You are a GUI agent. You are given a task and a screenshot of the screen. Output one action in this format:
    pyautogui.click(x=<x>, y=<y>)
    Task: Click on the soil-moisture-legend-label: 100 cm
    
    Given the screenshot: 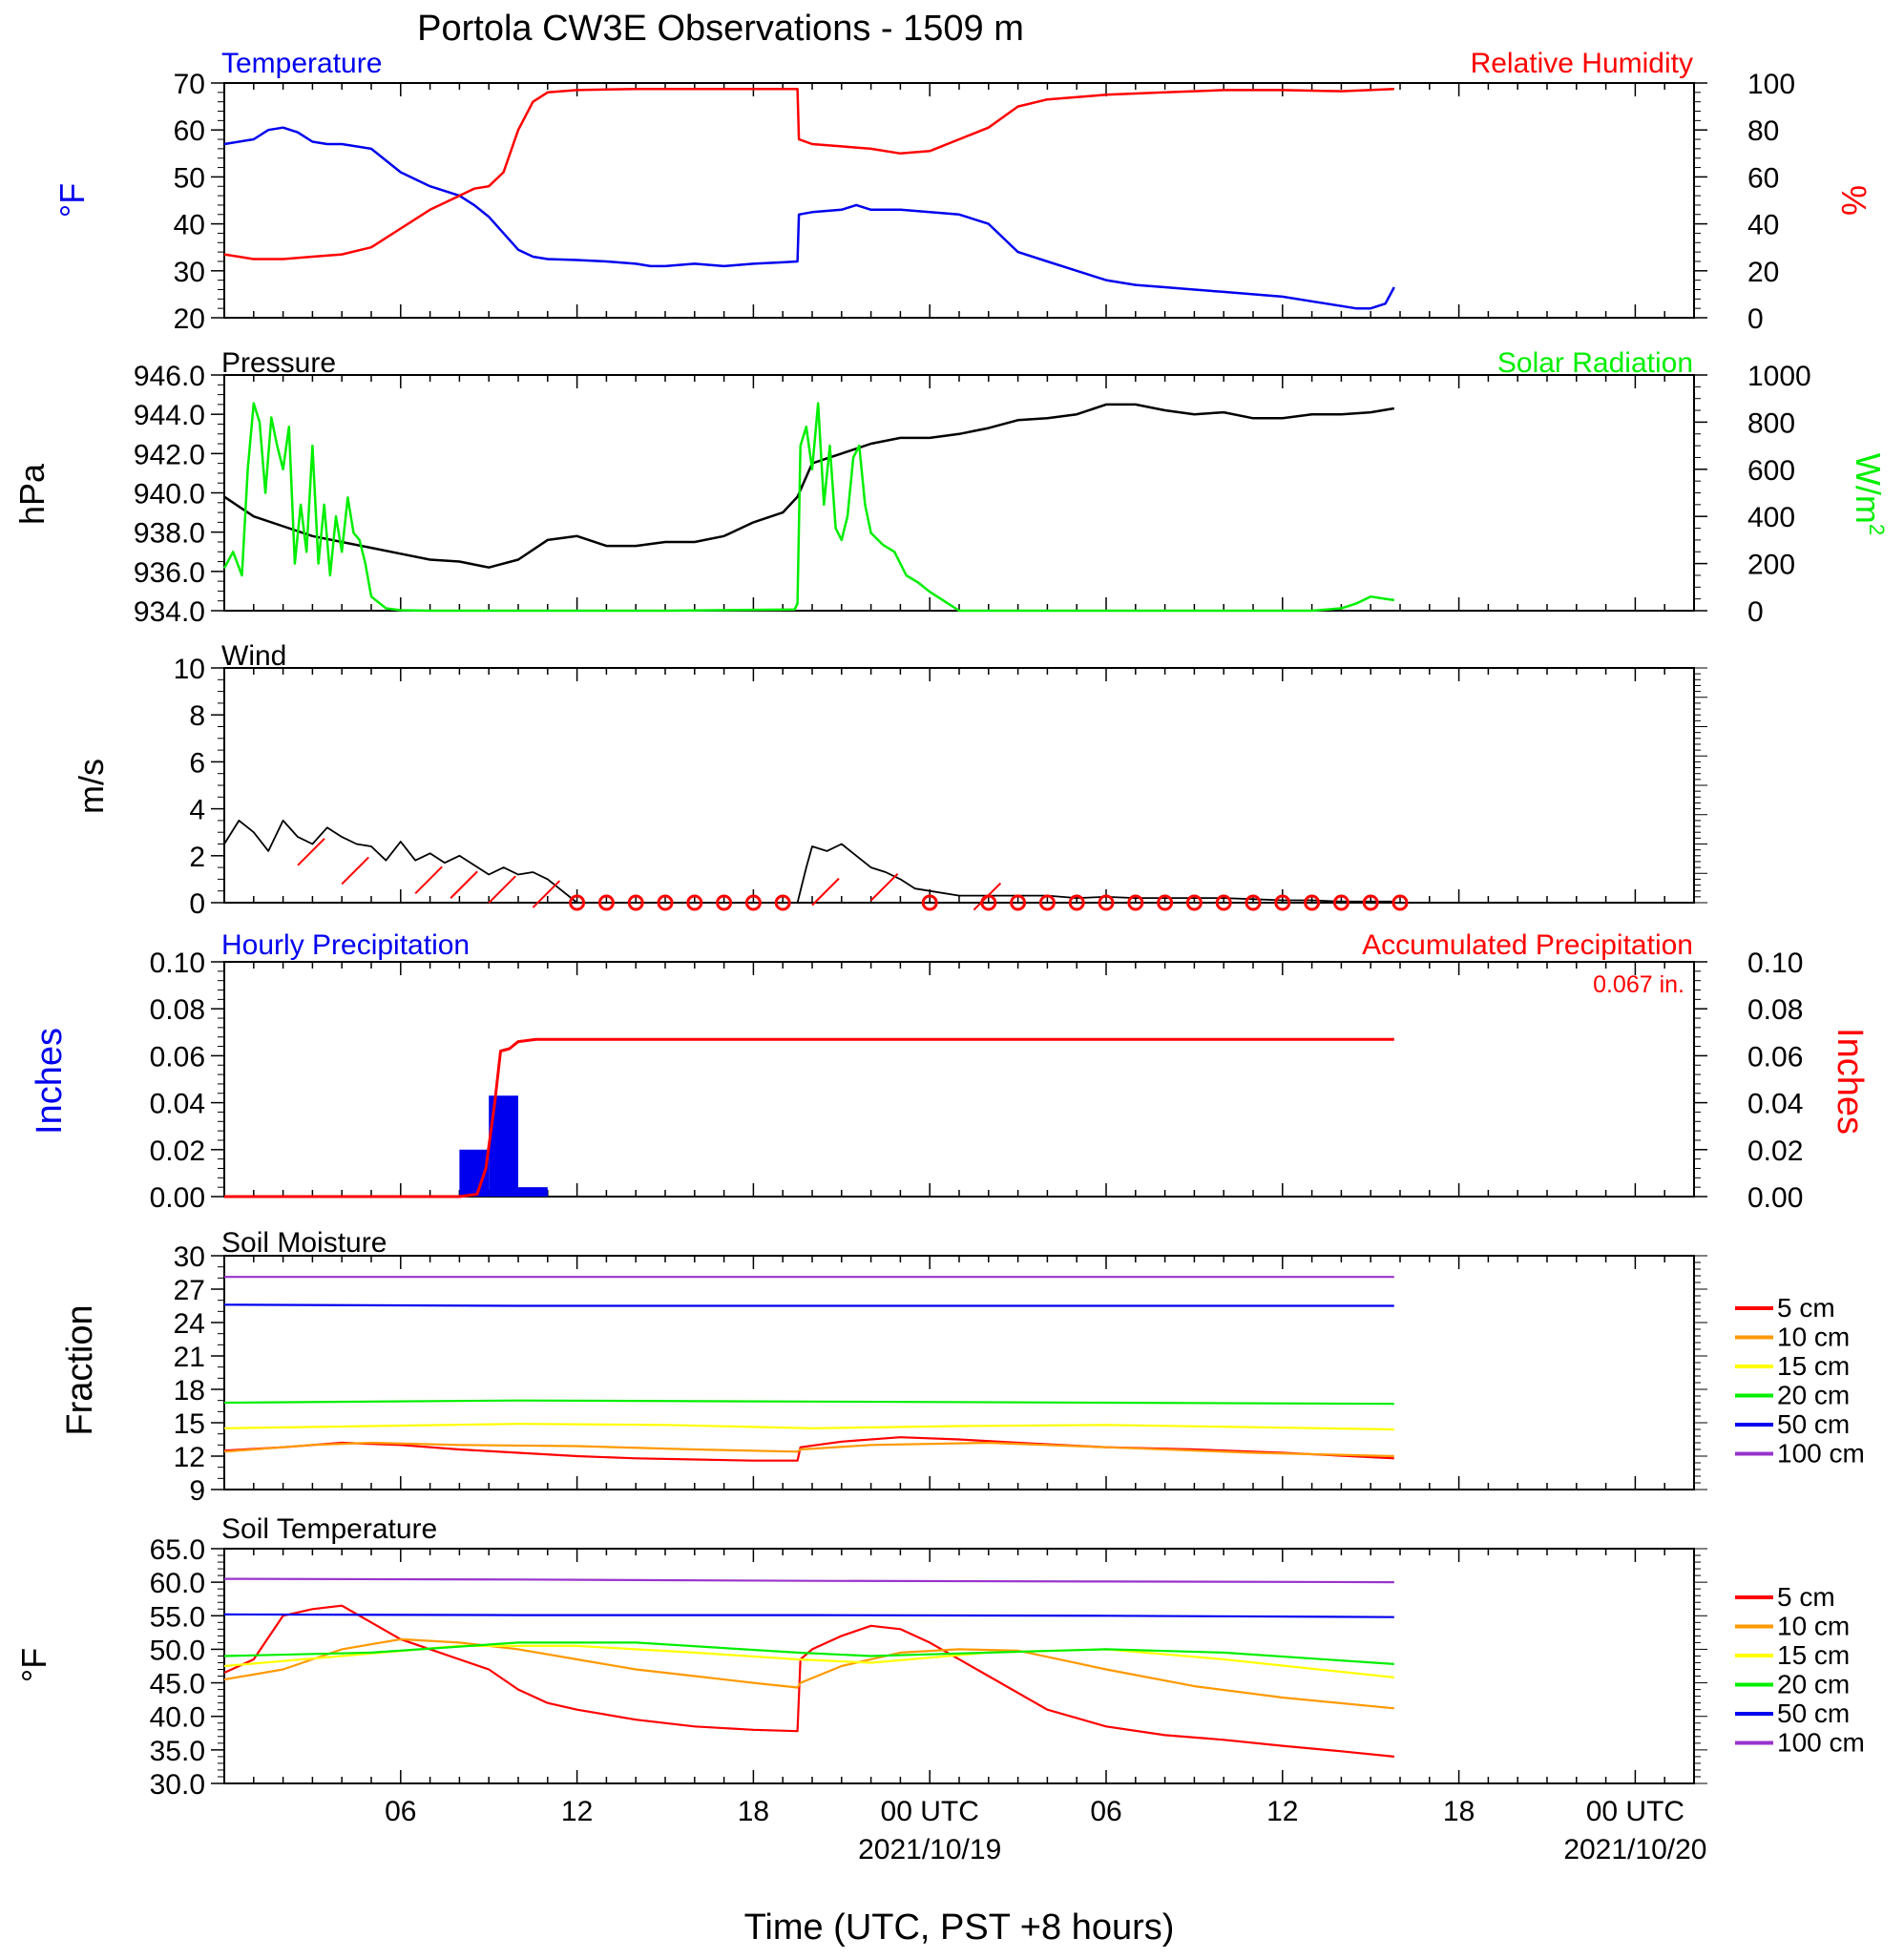 What is the action you would take?
    pyautogui.click(x=1821, y=1454)
    